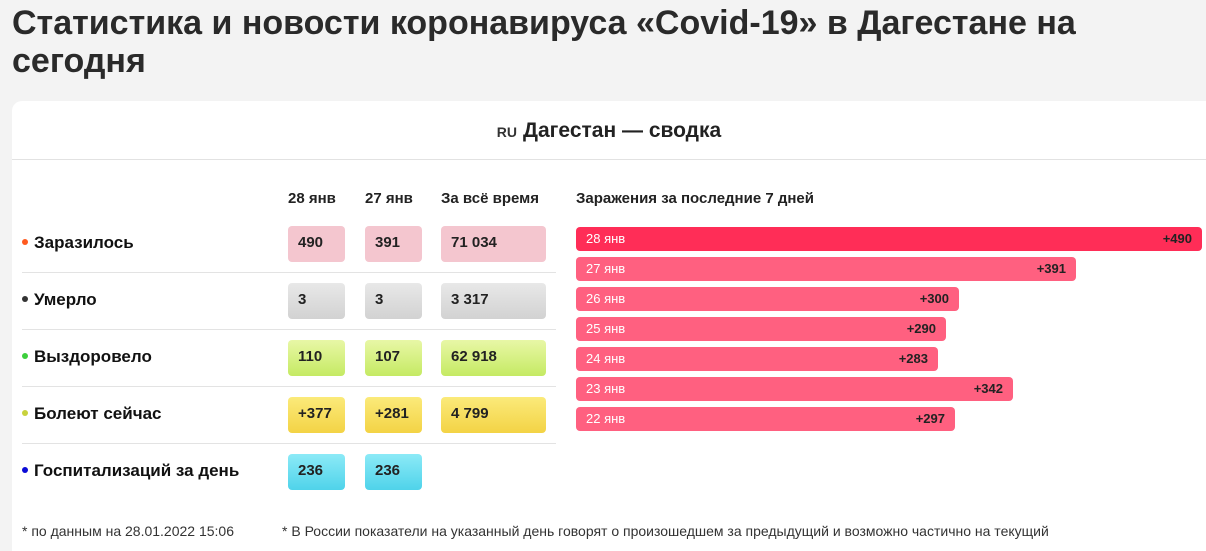 This screenshot has width=1206, height=551. I want to click on row-label-text: Умерло, so click(65, 299).